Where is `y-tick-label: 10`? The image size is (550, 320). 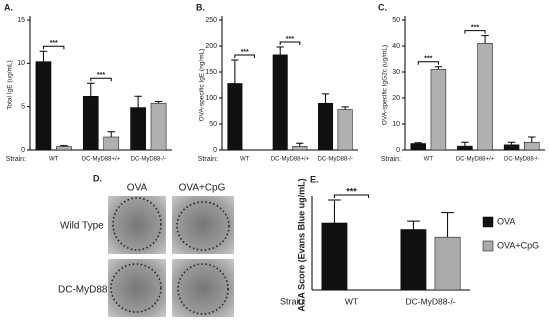
y-tick-label: 10 is located at coordinates (21, 63).